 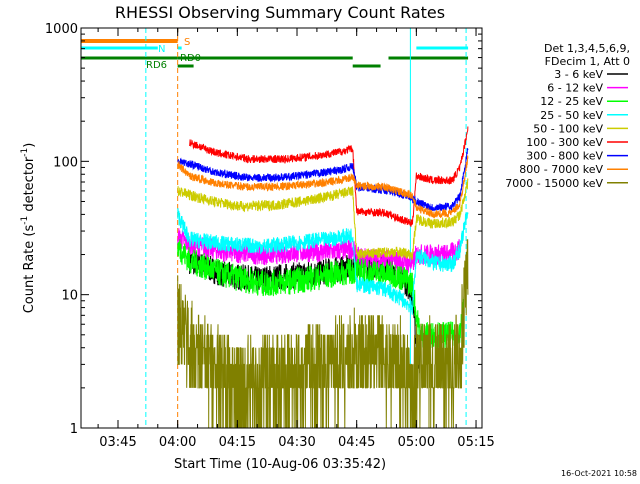 What do you see at coordinates (564, 142) in the screenshot?
I see `legend-entry-label: 100 - 300 keV` at bounding box center [564, 142].